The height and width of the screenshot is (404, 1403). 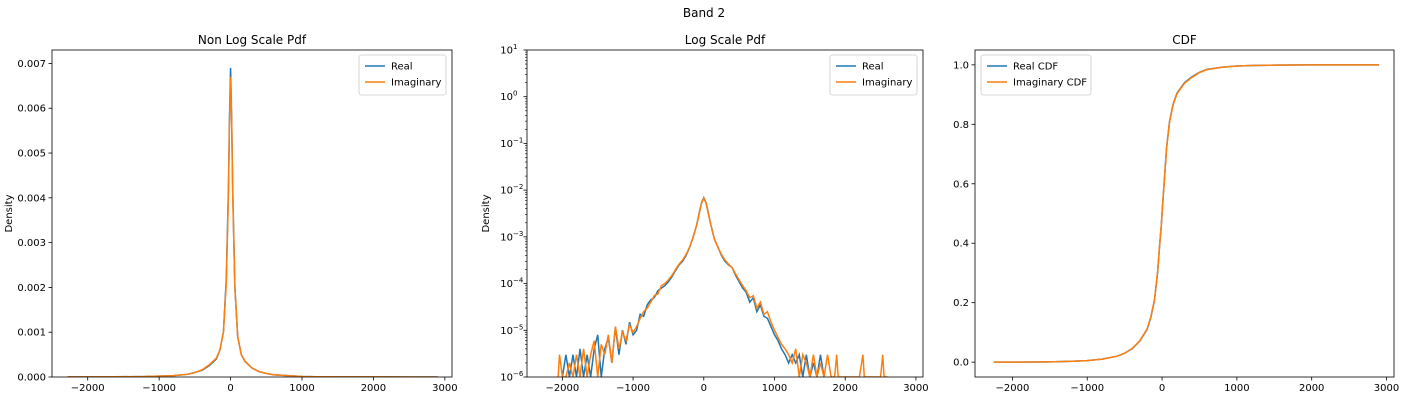 What do you see at coordinates (961, 303) in the screenshot?
I see `y-tick-label: 0.2` at bounding box center [961, 303].